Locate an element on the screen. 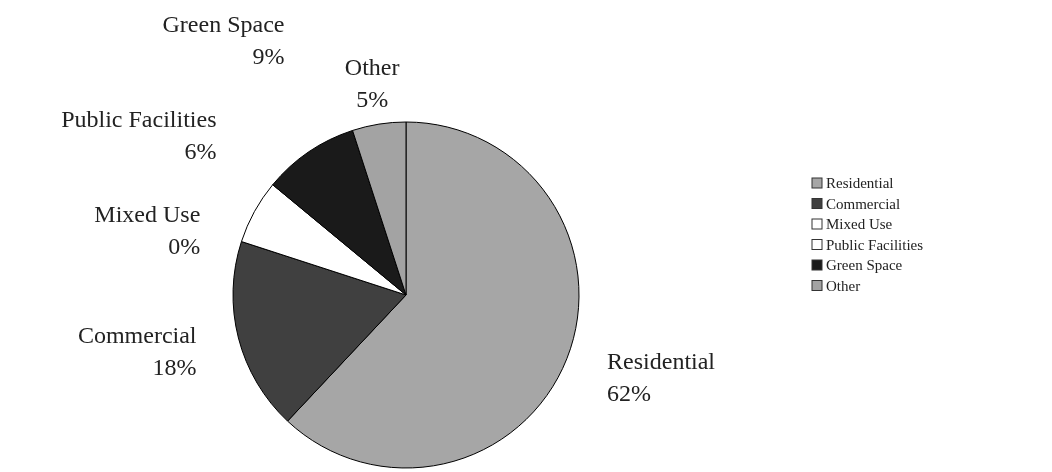  legend-label: Commercial is located at coordinates (863, 203).